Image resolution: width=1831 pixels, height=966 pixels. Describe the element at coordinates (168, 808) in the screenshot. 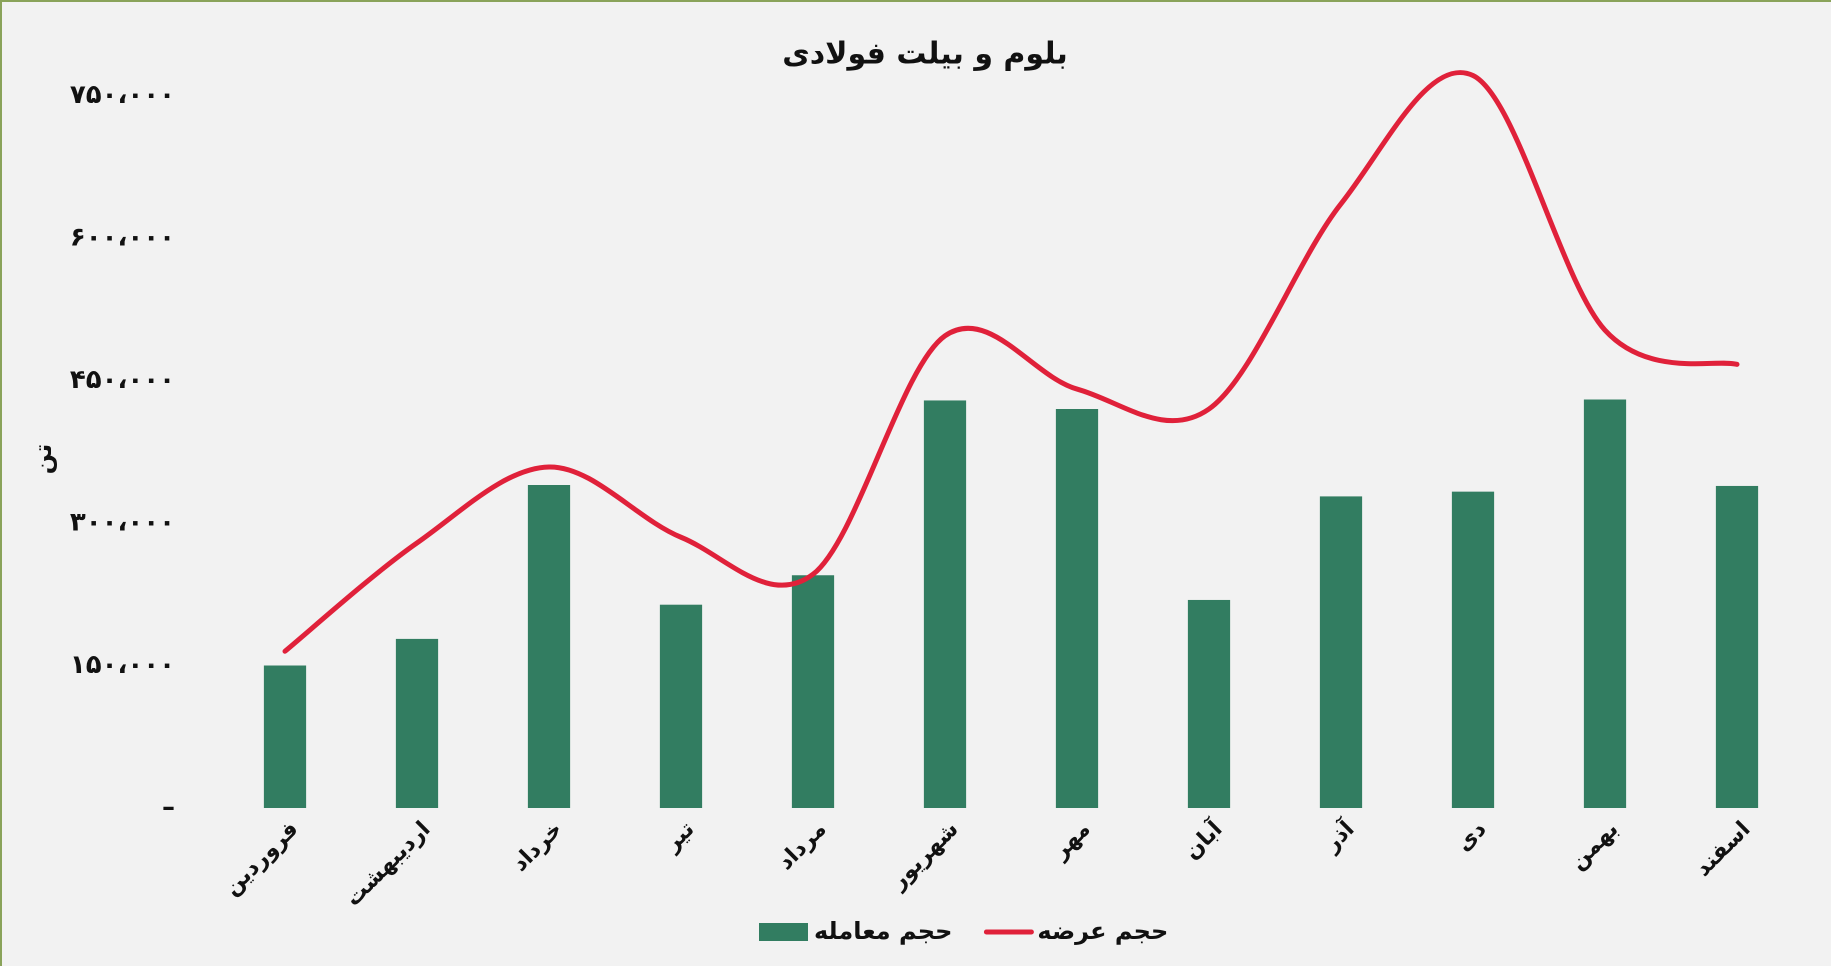

I see `y-tick-label: –` at that location.